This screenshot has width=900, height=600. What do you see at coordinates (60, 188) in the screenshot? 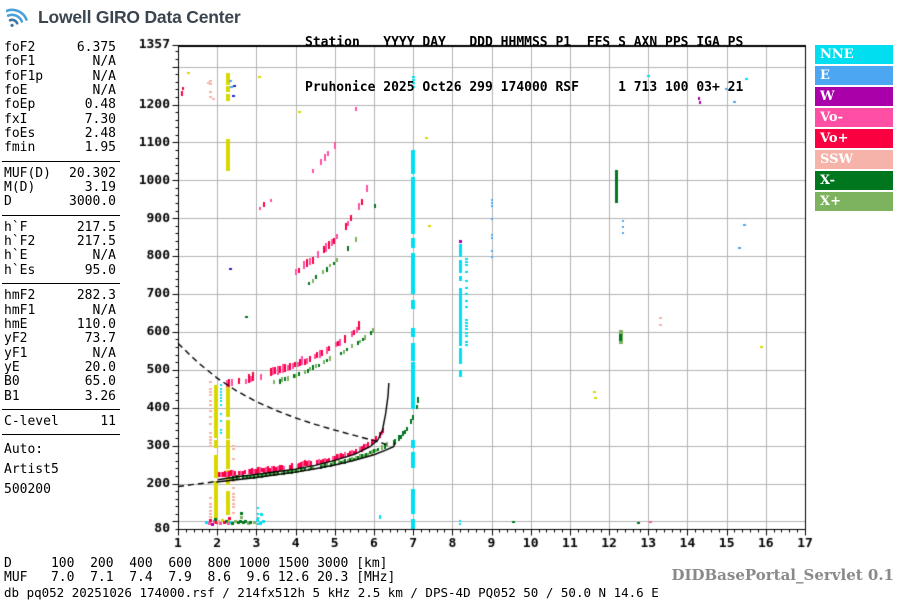
I see `param-row-md: M(D) 3.19` at bounding box center [60, 188].